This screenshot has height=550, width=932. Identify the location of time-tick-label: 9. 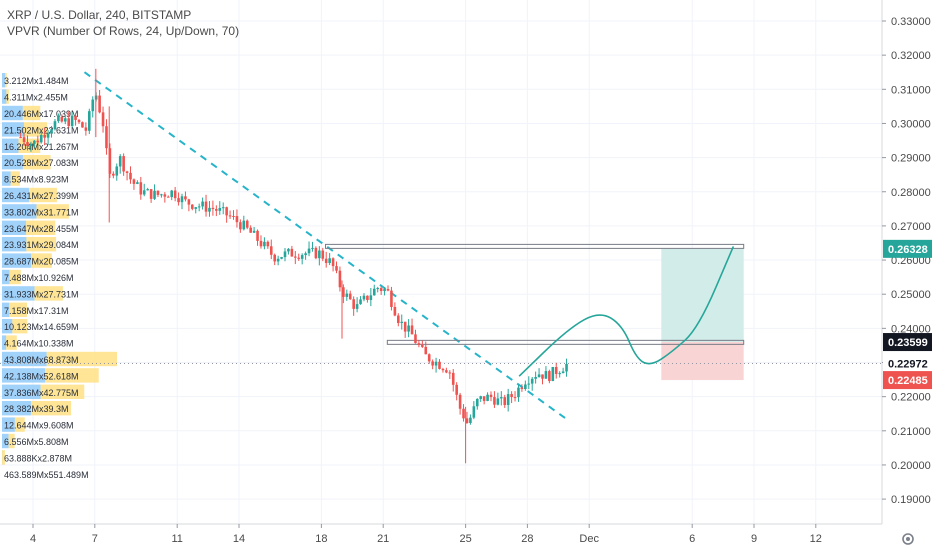
(754, 539).